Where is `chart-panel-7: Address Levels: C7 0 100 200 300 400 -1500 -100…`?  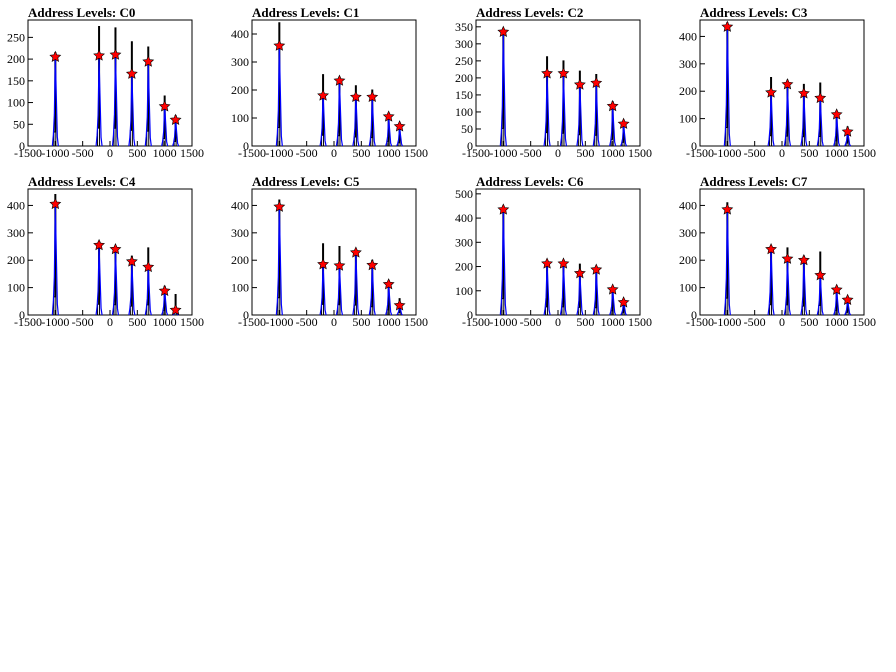
chart-panel-7: Address Levels: C7 0 100 200 300 400 -1500 -100… is located at coordinates (777, 251).